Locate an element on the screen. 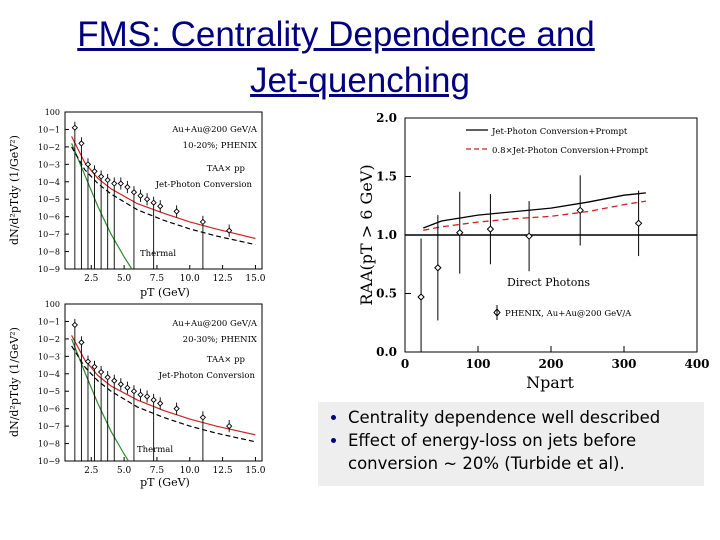 The width and height of the screenshot is (720, 540). x-tick-label: 400 is located at coordinates (696, 364).